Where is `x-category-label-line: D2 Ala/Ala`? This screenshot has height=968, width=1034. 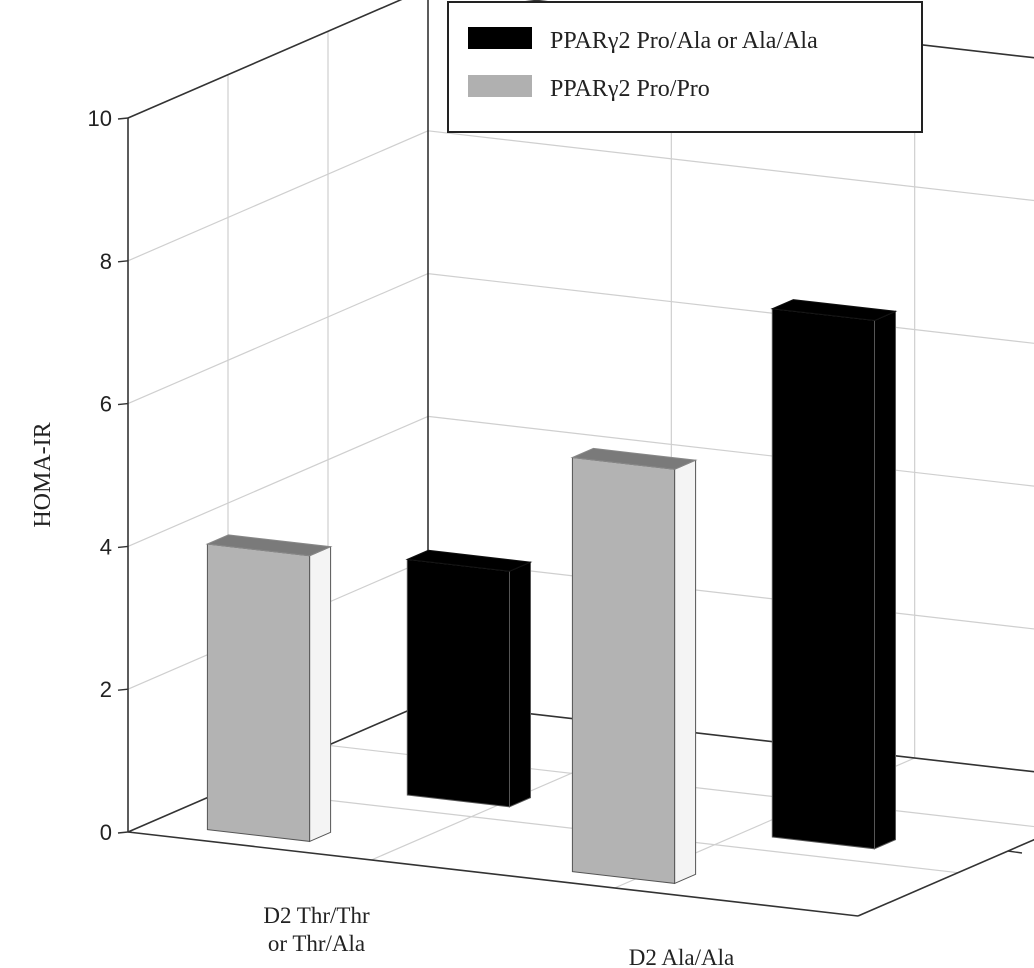
x-category-label-line: D2 Ala/Ala is located at coordinates (681, 956).